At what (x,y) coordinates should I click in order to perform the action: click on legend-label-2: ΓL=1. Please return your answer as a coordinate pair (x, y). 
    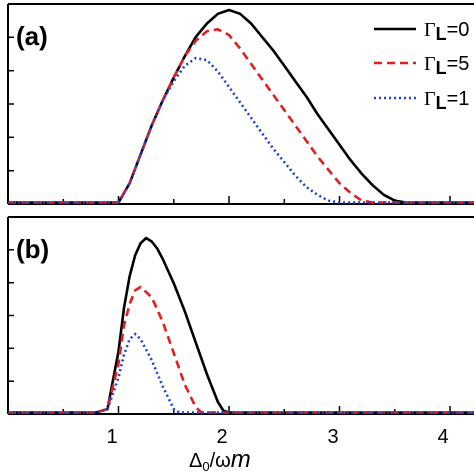
    Looking at the image, I should click on (446, 100).